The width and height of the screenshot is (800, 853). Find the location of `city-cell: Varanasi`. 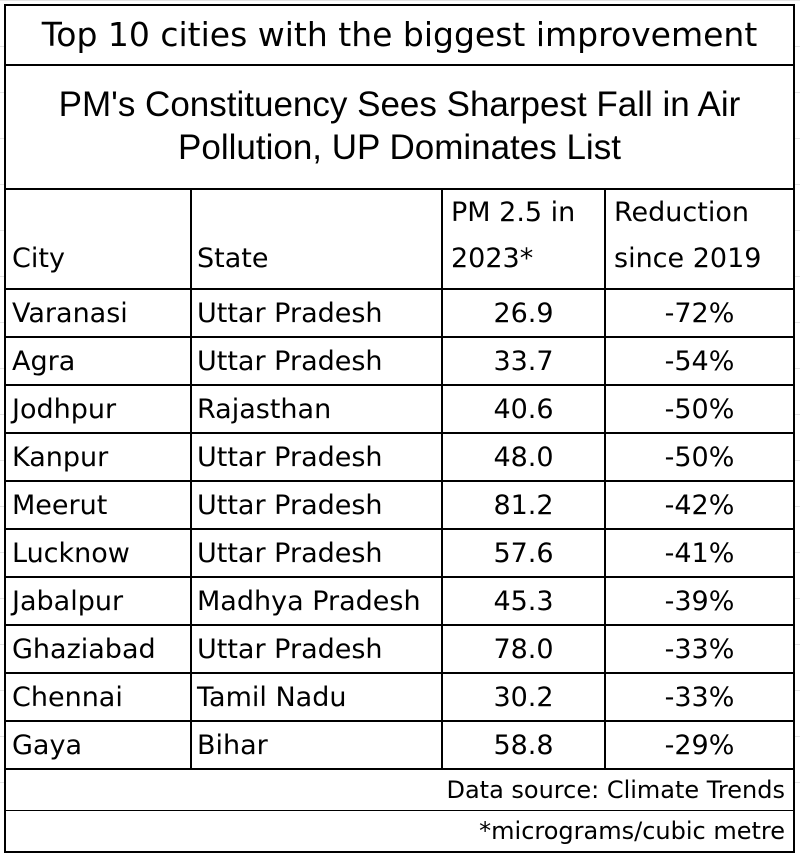

city-cell: Varanasi is located at coordinates (99, 313).